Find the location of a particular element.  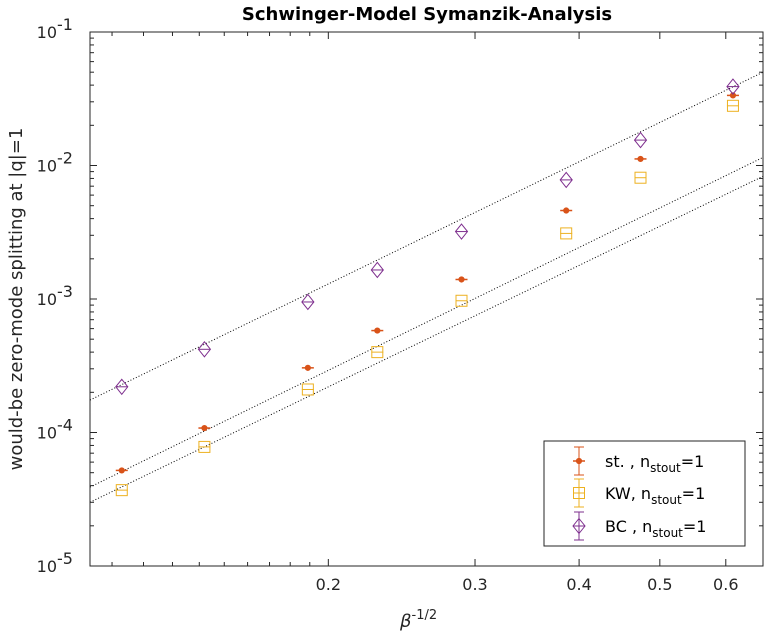

x-tick-label-0.2: 0.2 is located at coordinates (328, 584).